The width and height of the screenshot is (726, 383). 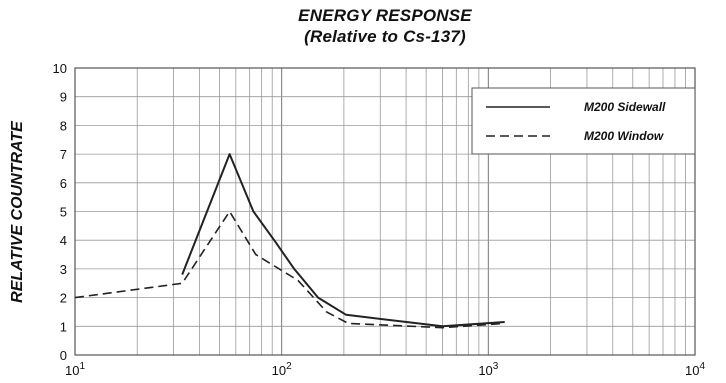 What do you see at coordinates (624, 136) in the screenshot?
I see `legend-label: M200 Window` at bounding box center [624, 136].